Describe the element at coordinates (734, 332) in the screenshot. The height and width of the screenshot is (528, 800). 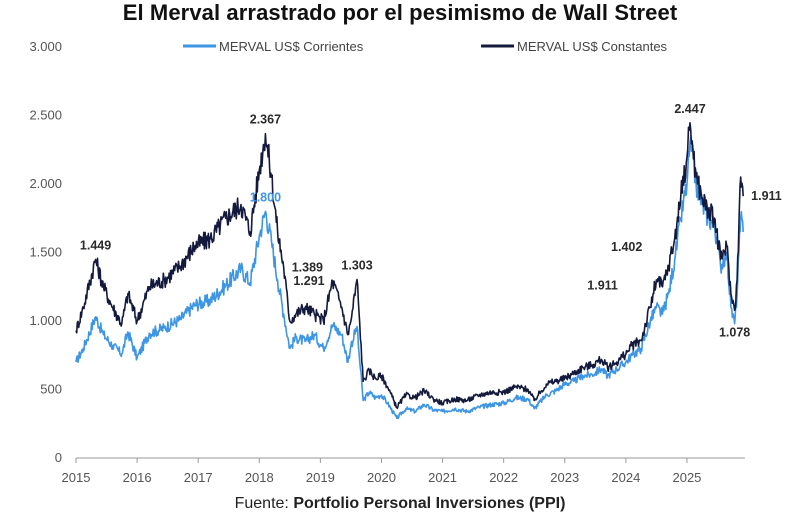
I see `data-label: 1.078` at that location.